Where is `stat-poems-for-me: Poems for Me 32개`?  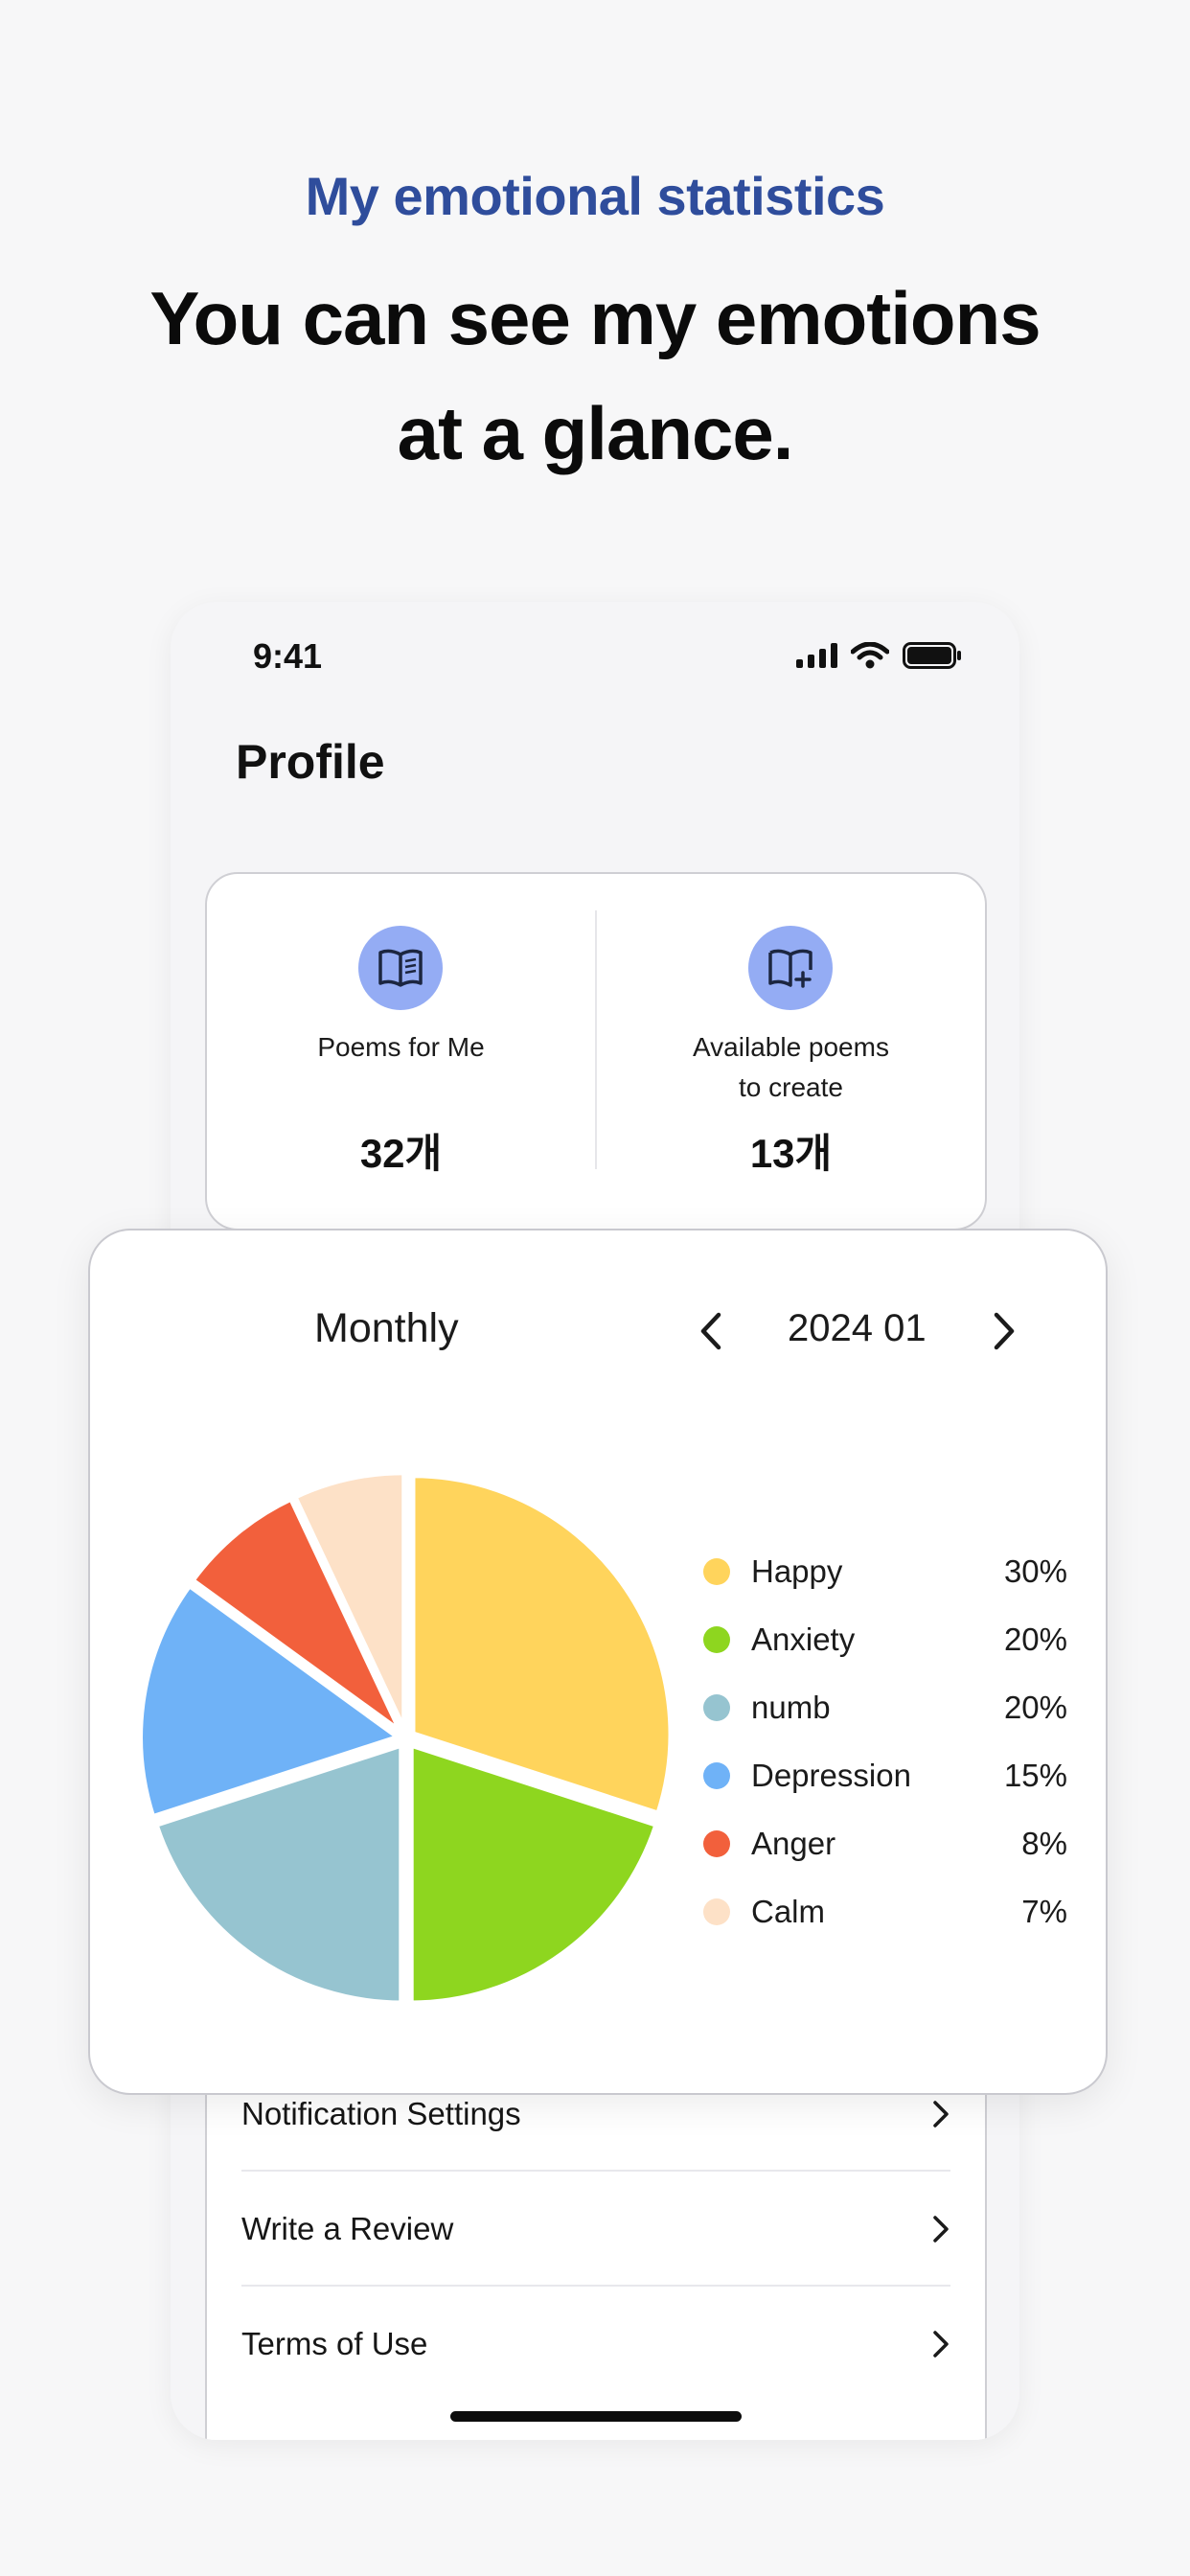 stat-poems-for-me: Poems for Me 32개 is located at coordinates (401, 1051).